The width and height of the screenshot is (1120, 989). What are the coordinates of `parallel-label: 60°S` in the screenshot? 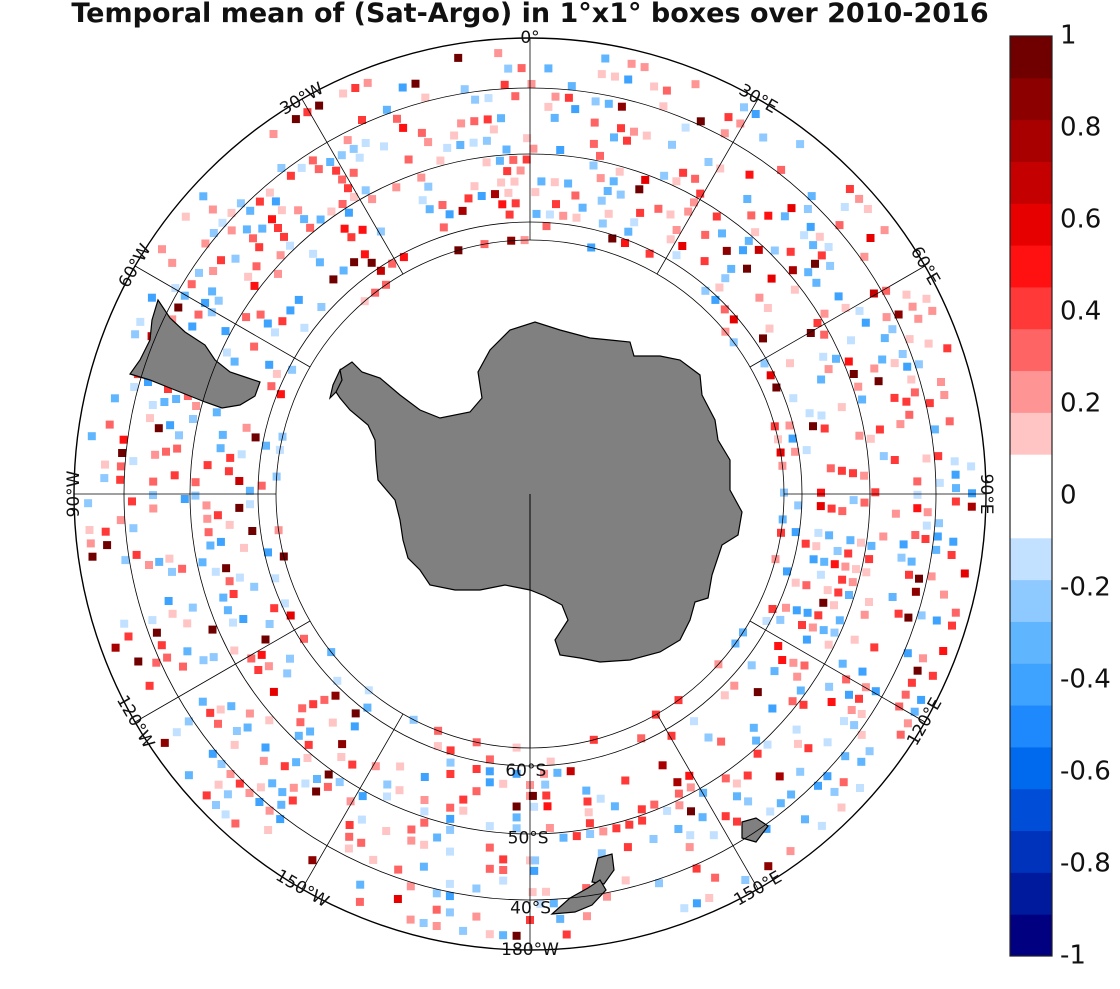 It's located at (525, 771).